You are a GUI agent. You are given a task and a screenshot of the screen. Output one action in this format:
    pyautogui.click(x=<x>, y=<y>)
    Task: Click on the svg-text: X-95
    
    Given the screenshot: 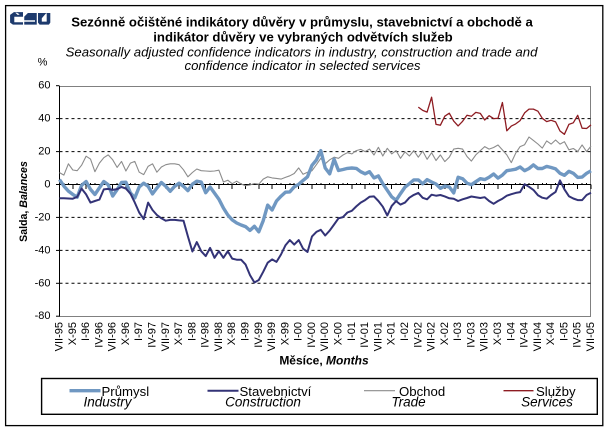 What is the action you would take?
    pyautogui.click(x=73, y=333)
    